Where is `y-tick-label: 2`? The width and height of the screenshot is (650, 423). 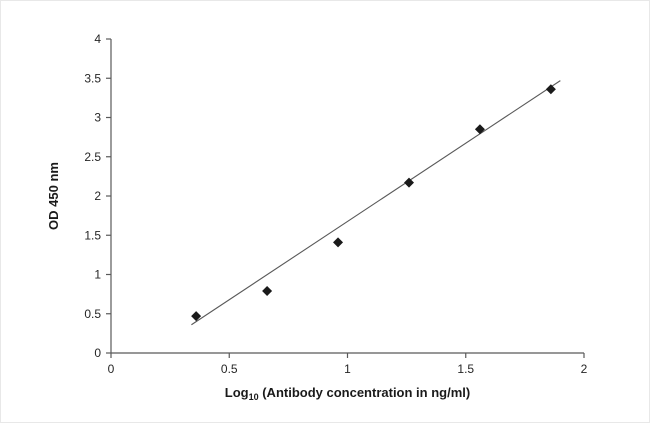
y-tick-label: 2 is located at coordinates (97, 196).